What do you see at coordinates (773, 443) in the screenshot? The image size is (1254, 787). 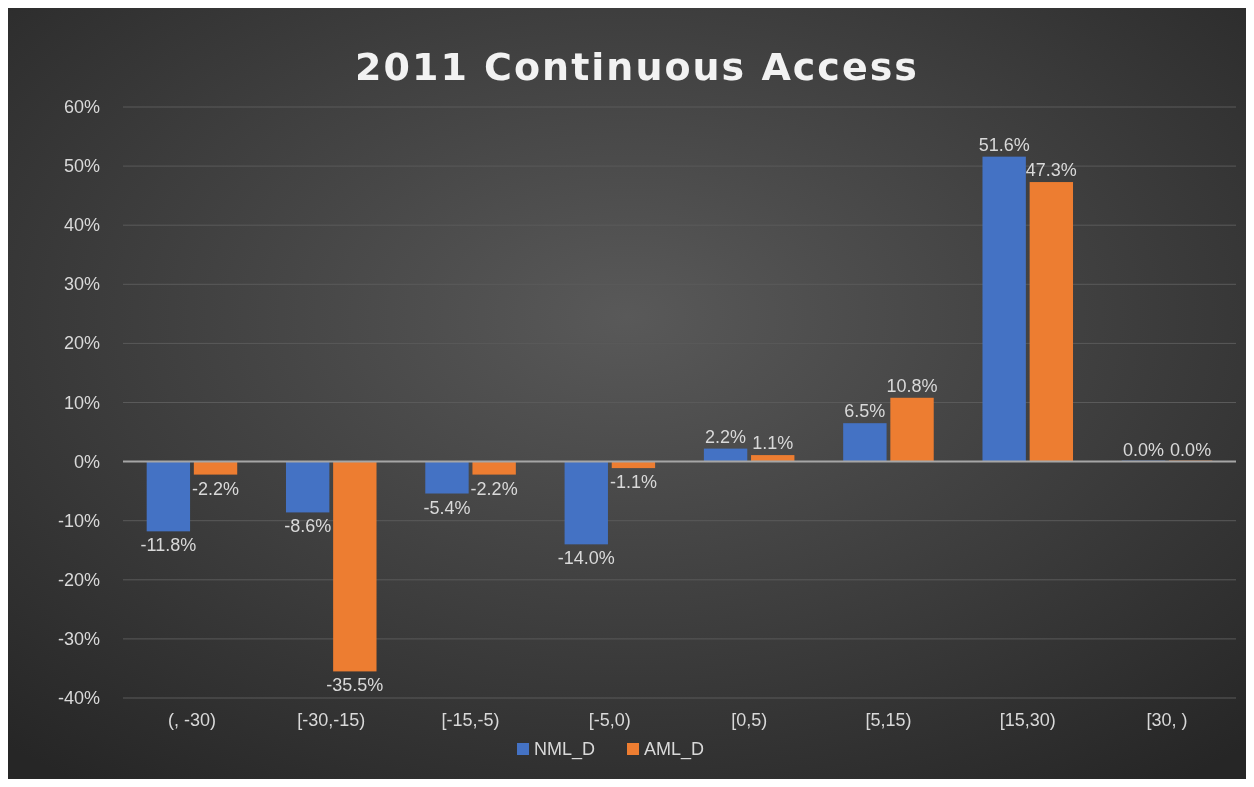 I see `data-label: 1.1%` at bounding box center [773, 443].